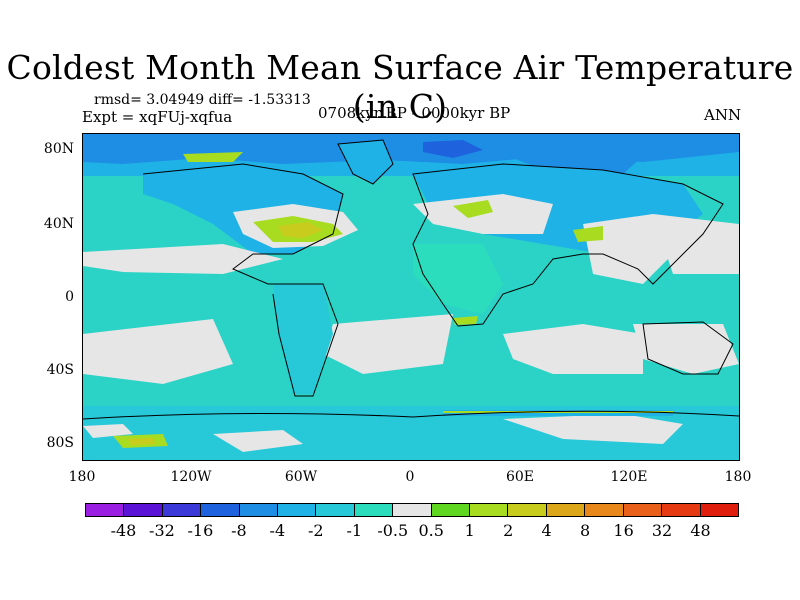  What do you see at coordinates (573, 349) in the screenshot?
I see `indian-ocean-neutral` at bounding box center [573, 349].